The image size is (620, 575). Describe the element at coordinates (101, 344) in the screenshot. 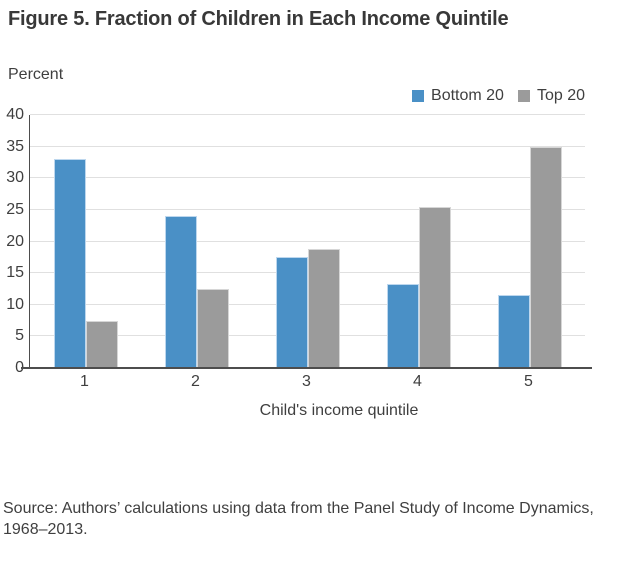

I see `bar-top20-q1` at that location.